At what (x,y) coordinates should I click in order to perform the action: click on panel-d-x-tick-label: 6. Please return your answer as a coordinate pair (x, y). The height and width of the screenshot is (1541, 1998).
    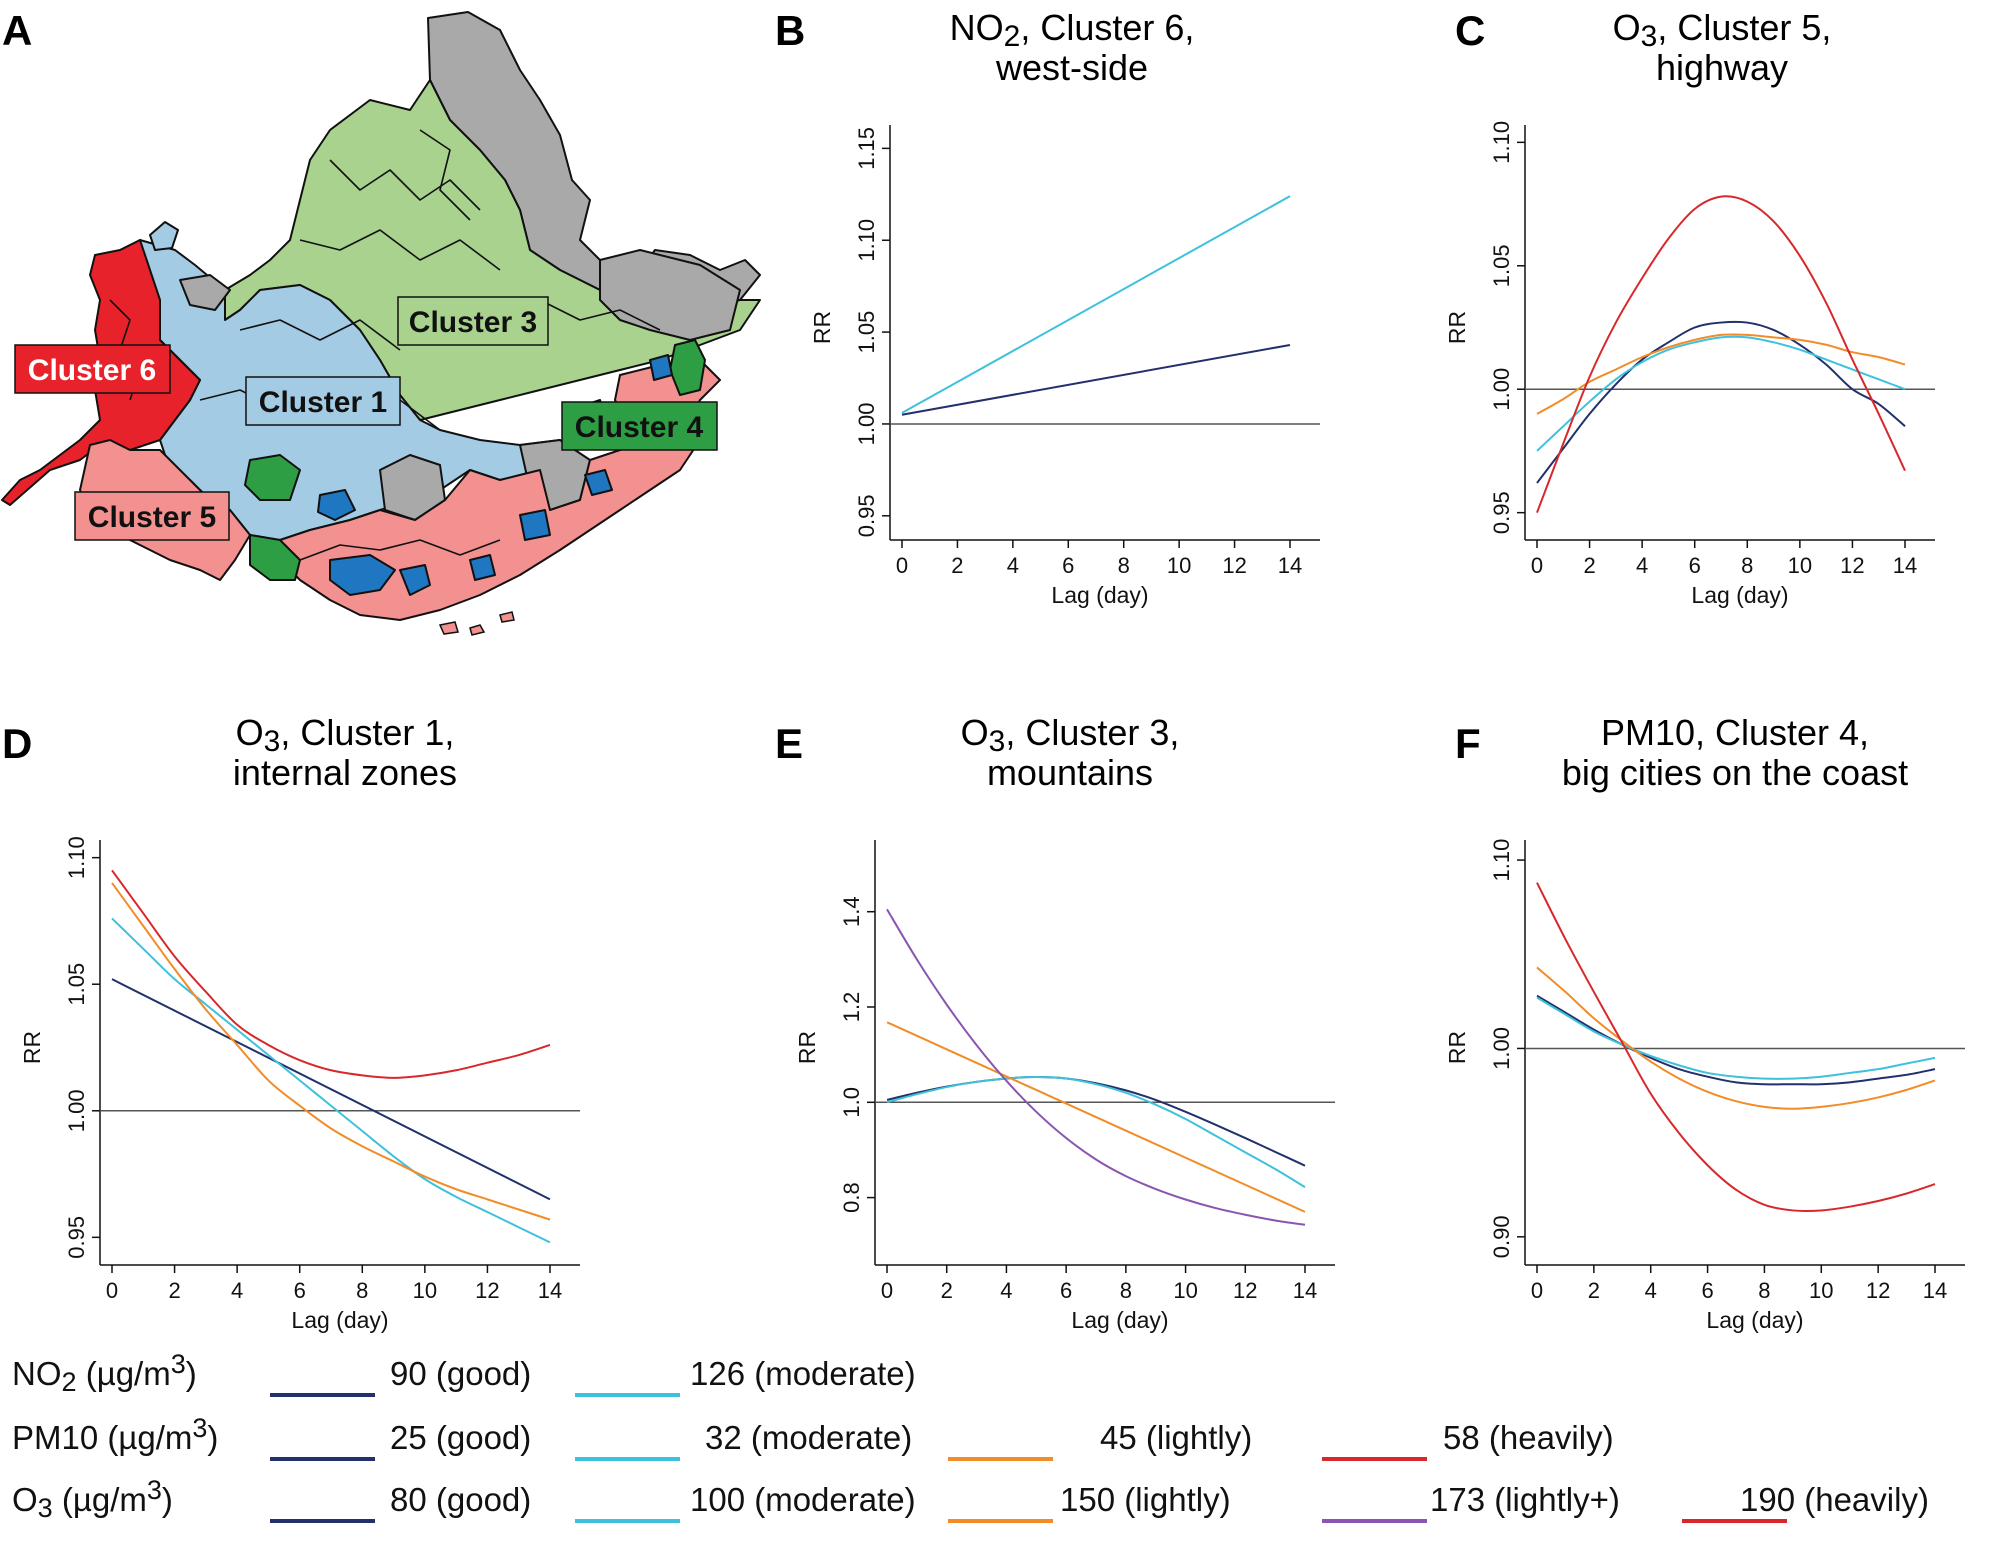
    Looking at the image, I should click on (300, 1290).